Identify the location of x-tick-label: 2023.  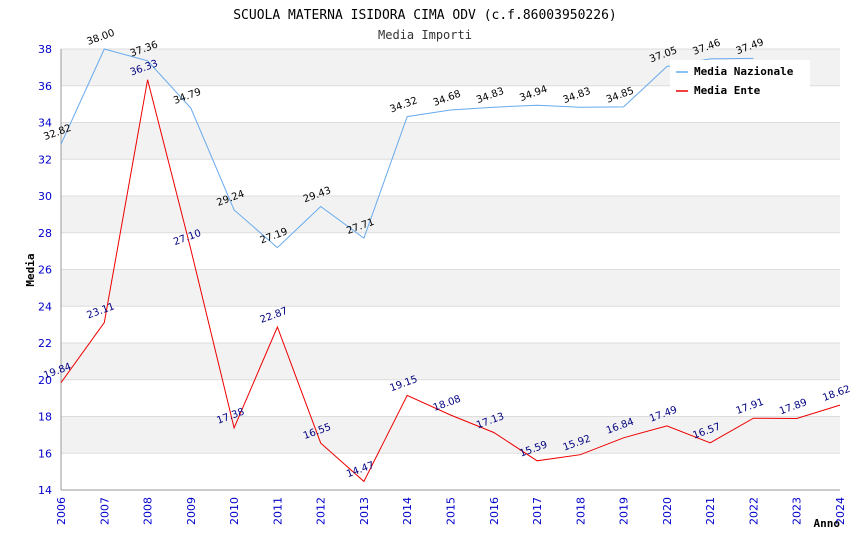
(797, 511).